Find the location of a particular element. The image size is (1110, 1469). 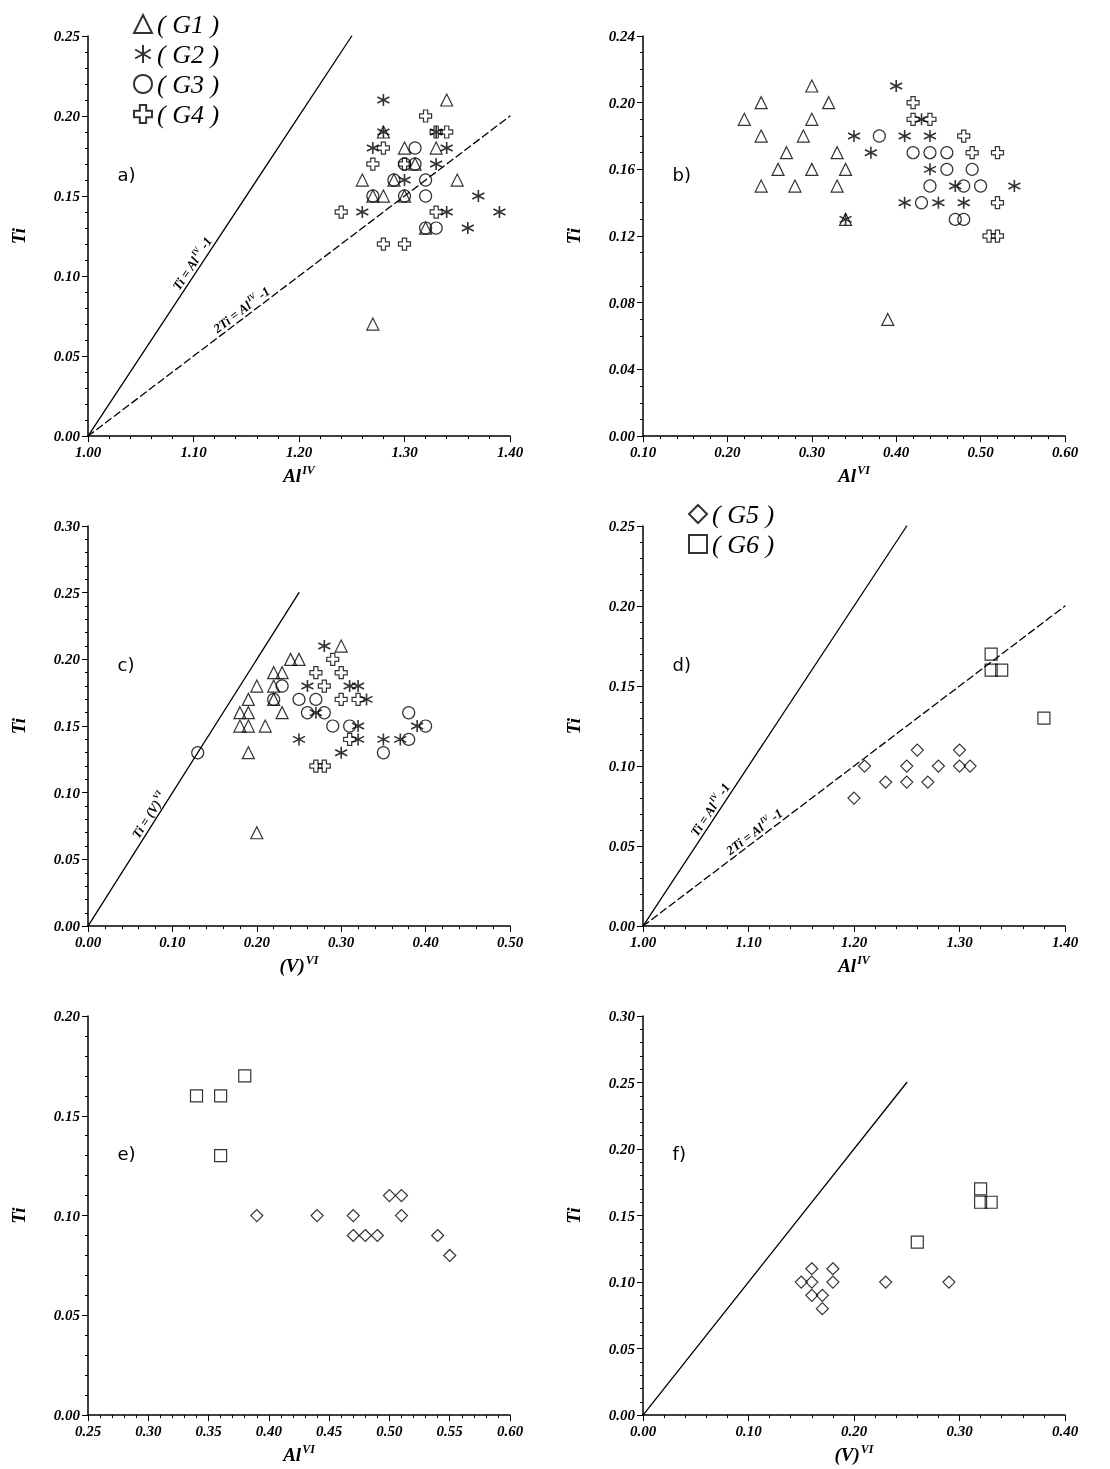

annotation: b) is located at coordinates (681, 174).